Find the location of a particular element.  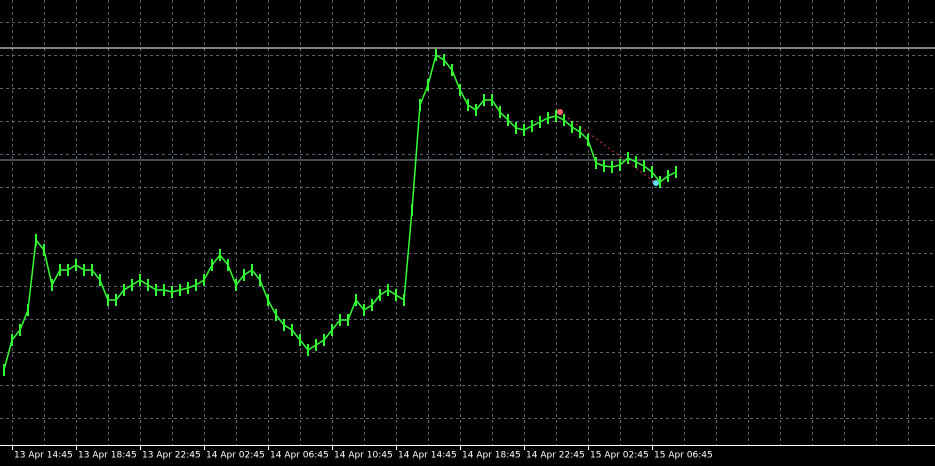

x-tick-label: 13 Apr 14:45 is located at coordinates (43, 456).